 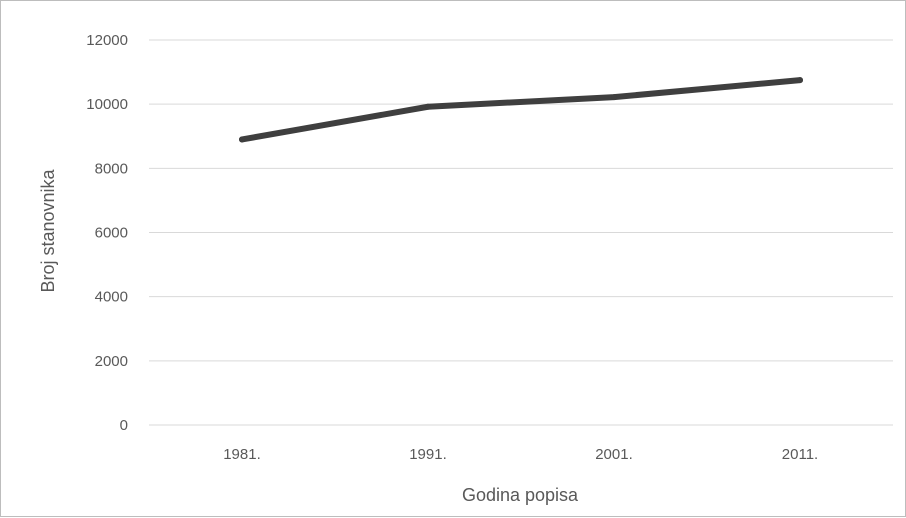 What do you see at coordinates (111, 233) in the screenshot?
I see `y-tick-label: 6000` at bounding box center [111, 233].